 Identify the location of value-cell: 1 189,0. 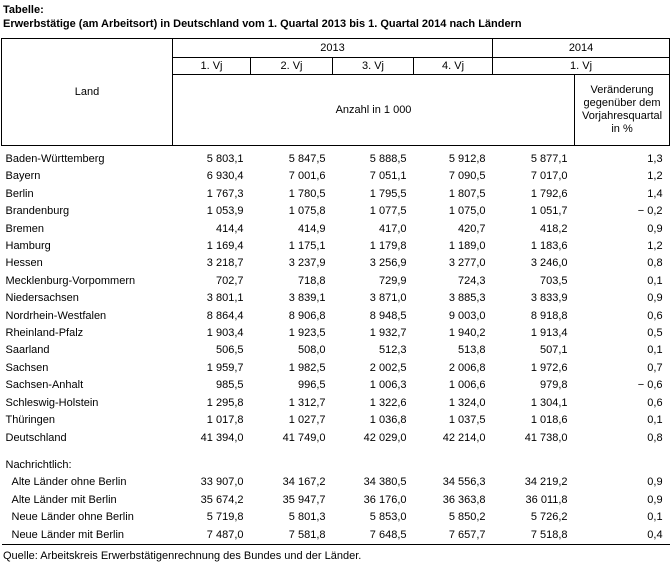
(467, 246).